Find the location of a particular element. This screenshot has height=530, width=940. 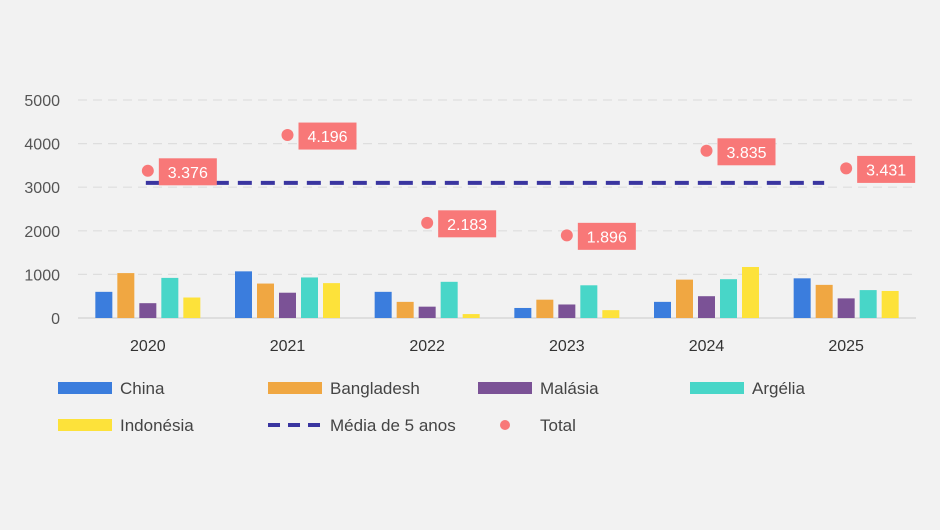

legend-label: Indonésia is located at coordinates (157, 425).